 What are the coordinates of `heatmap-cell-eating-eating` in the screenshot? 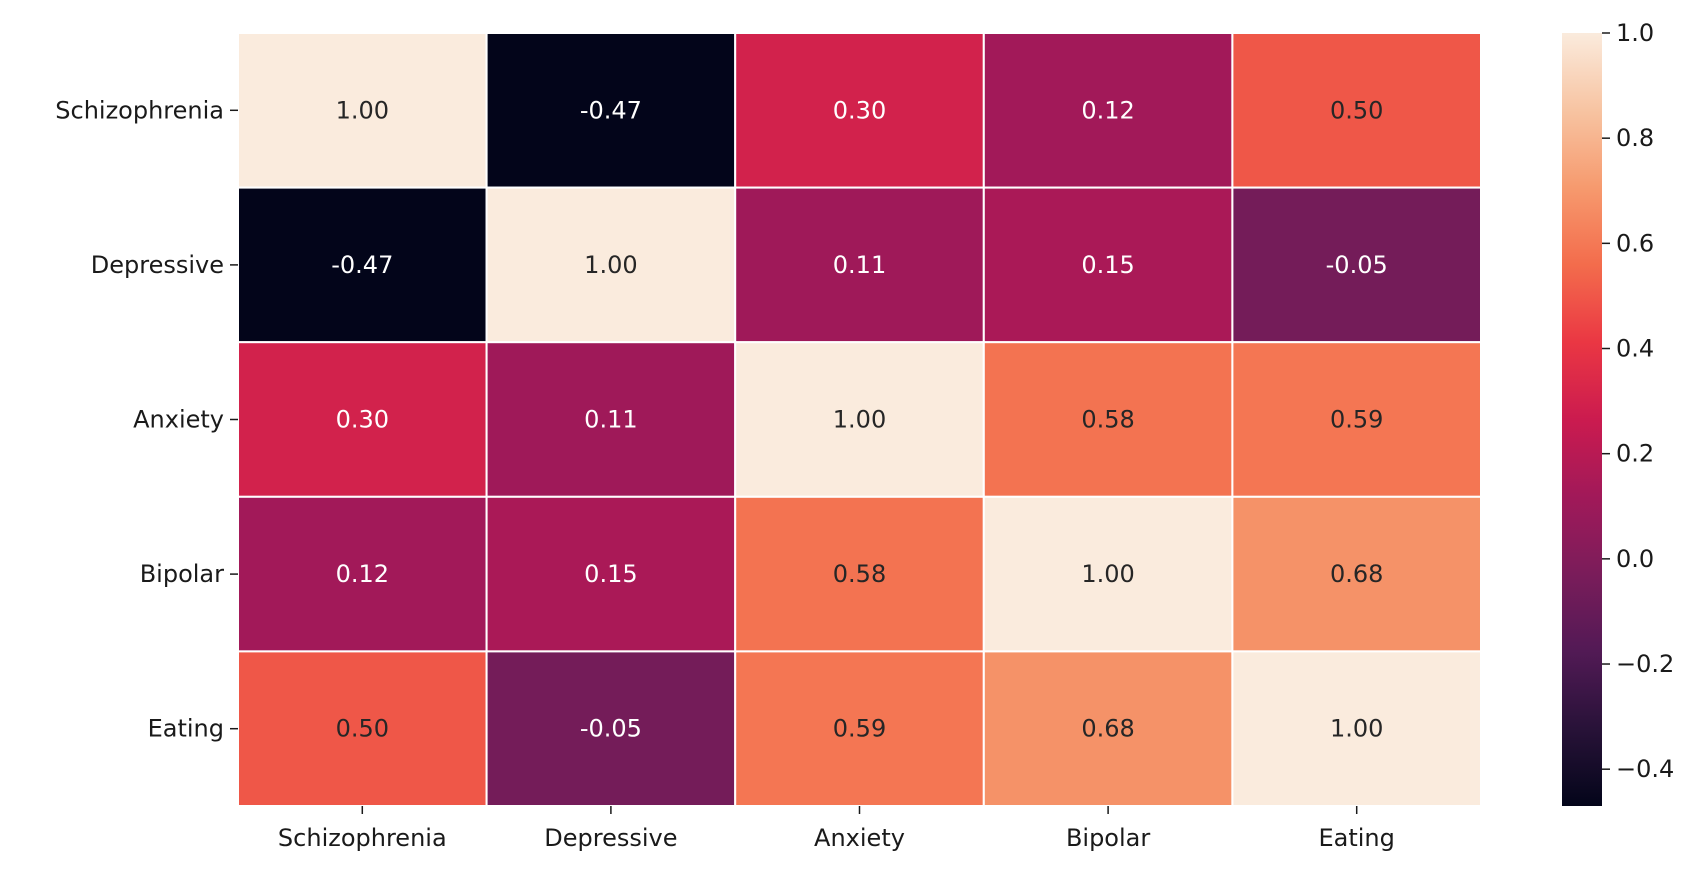 It's located at (1357, 729).